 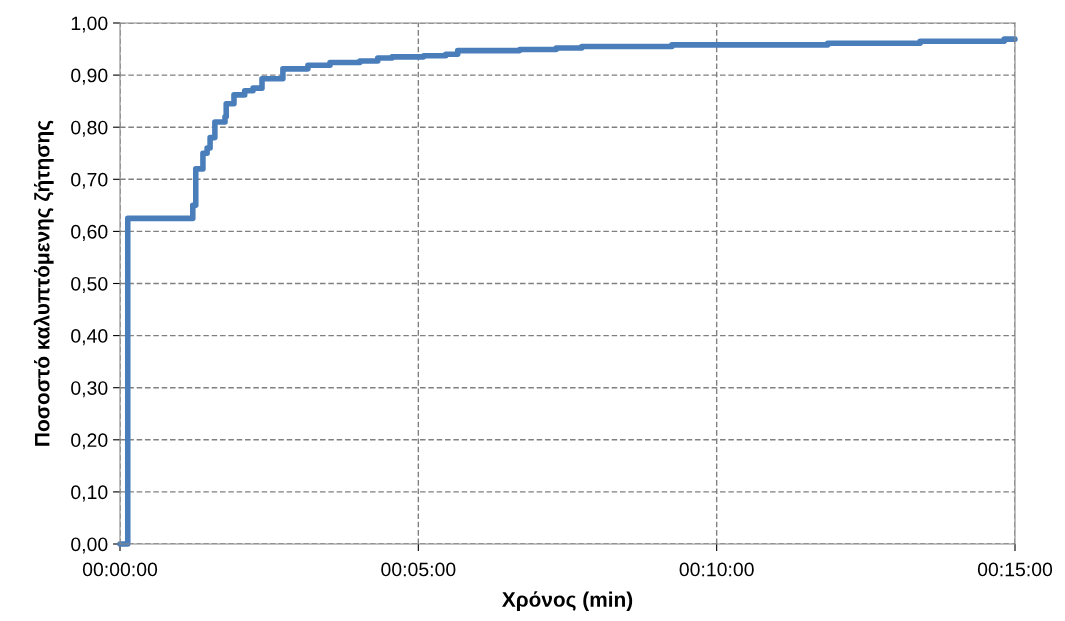 What do you see at coordinates (89, 545) in the screenshot?
I see `y-tick-label: 0,00` at bounding box center [89, 545].